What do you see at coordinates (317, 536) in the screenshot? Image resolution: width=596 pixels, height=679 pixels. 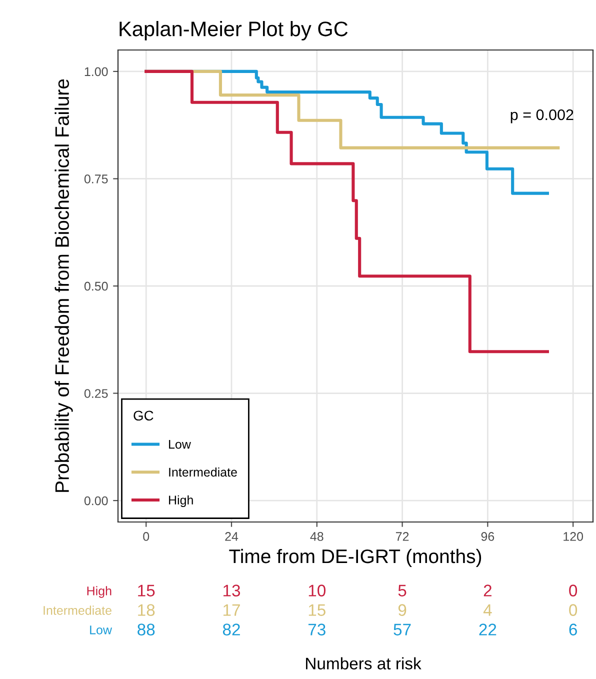 I see `x-tick-label: 48` at bounding box center [317, 536].